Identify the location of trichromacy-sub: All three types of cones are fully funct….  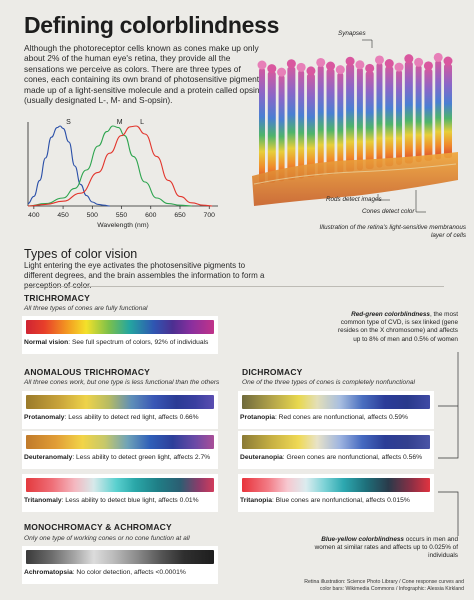
(86, 308).